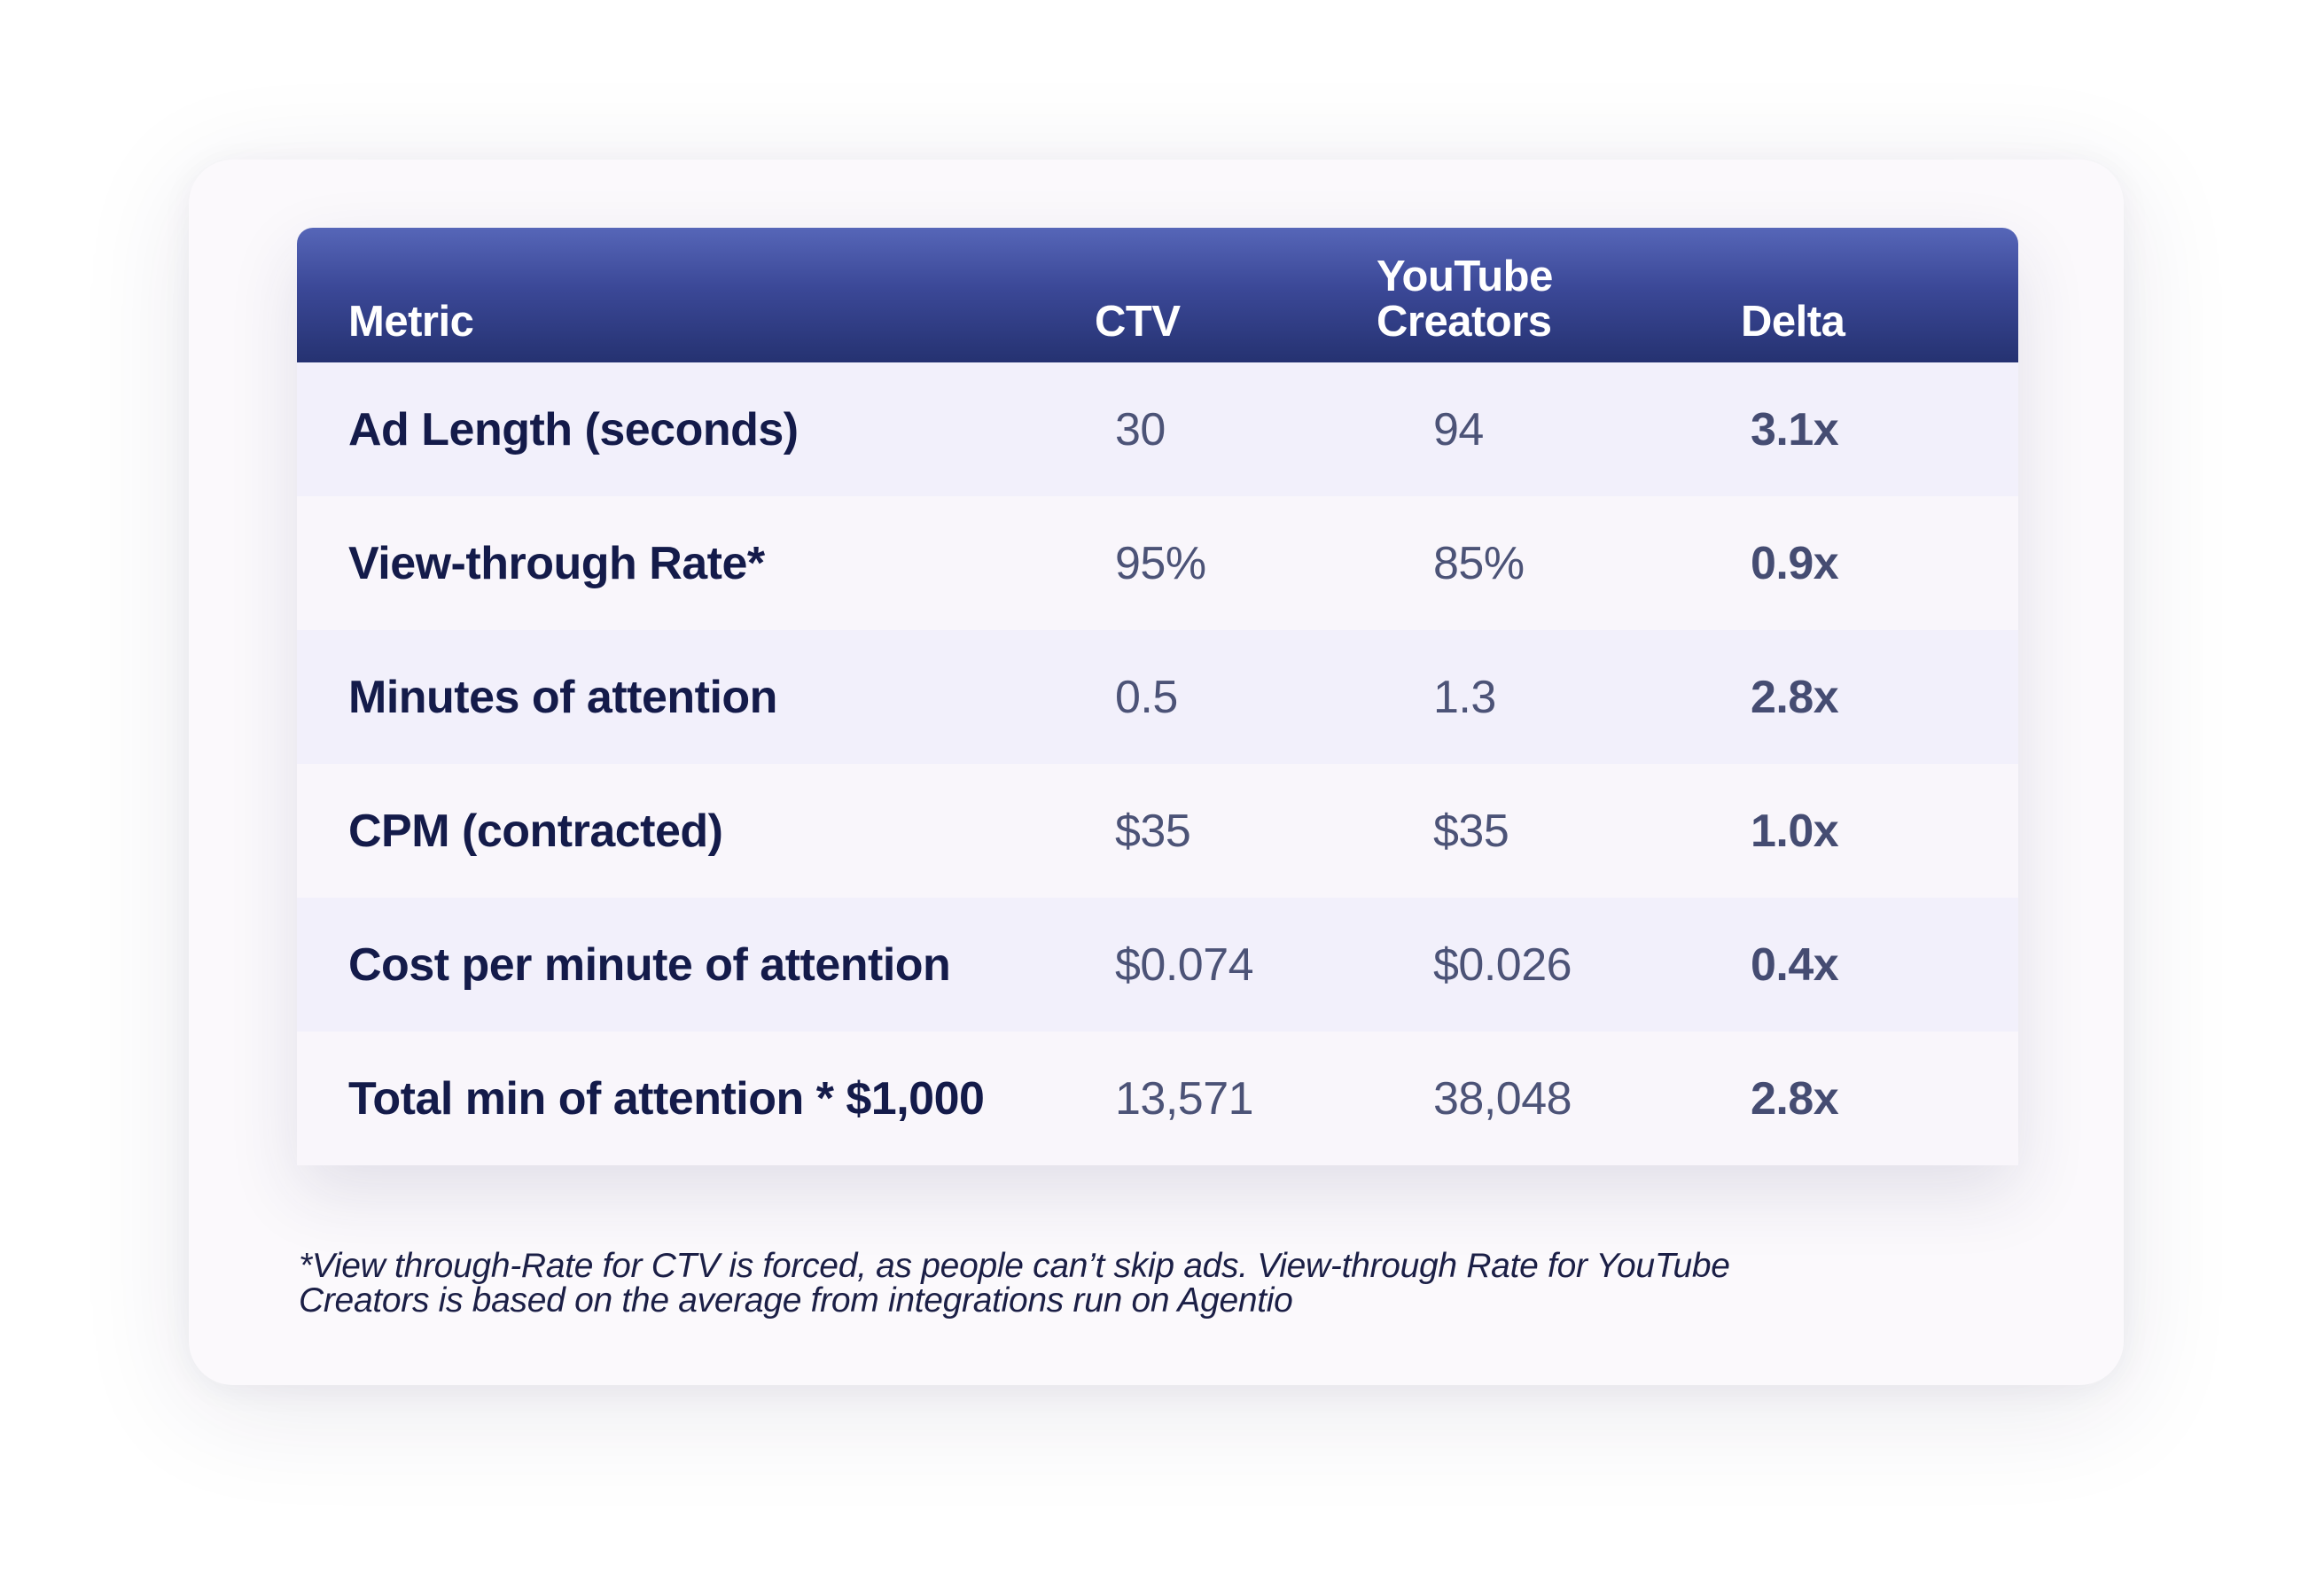  Describe the element at coordinates (1184, 964) in the screenshot. I see `ctv-cell: $0.074` at that location.